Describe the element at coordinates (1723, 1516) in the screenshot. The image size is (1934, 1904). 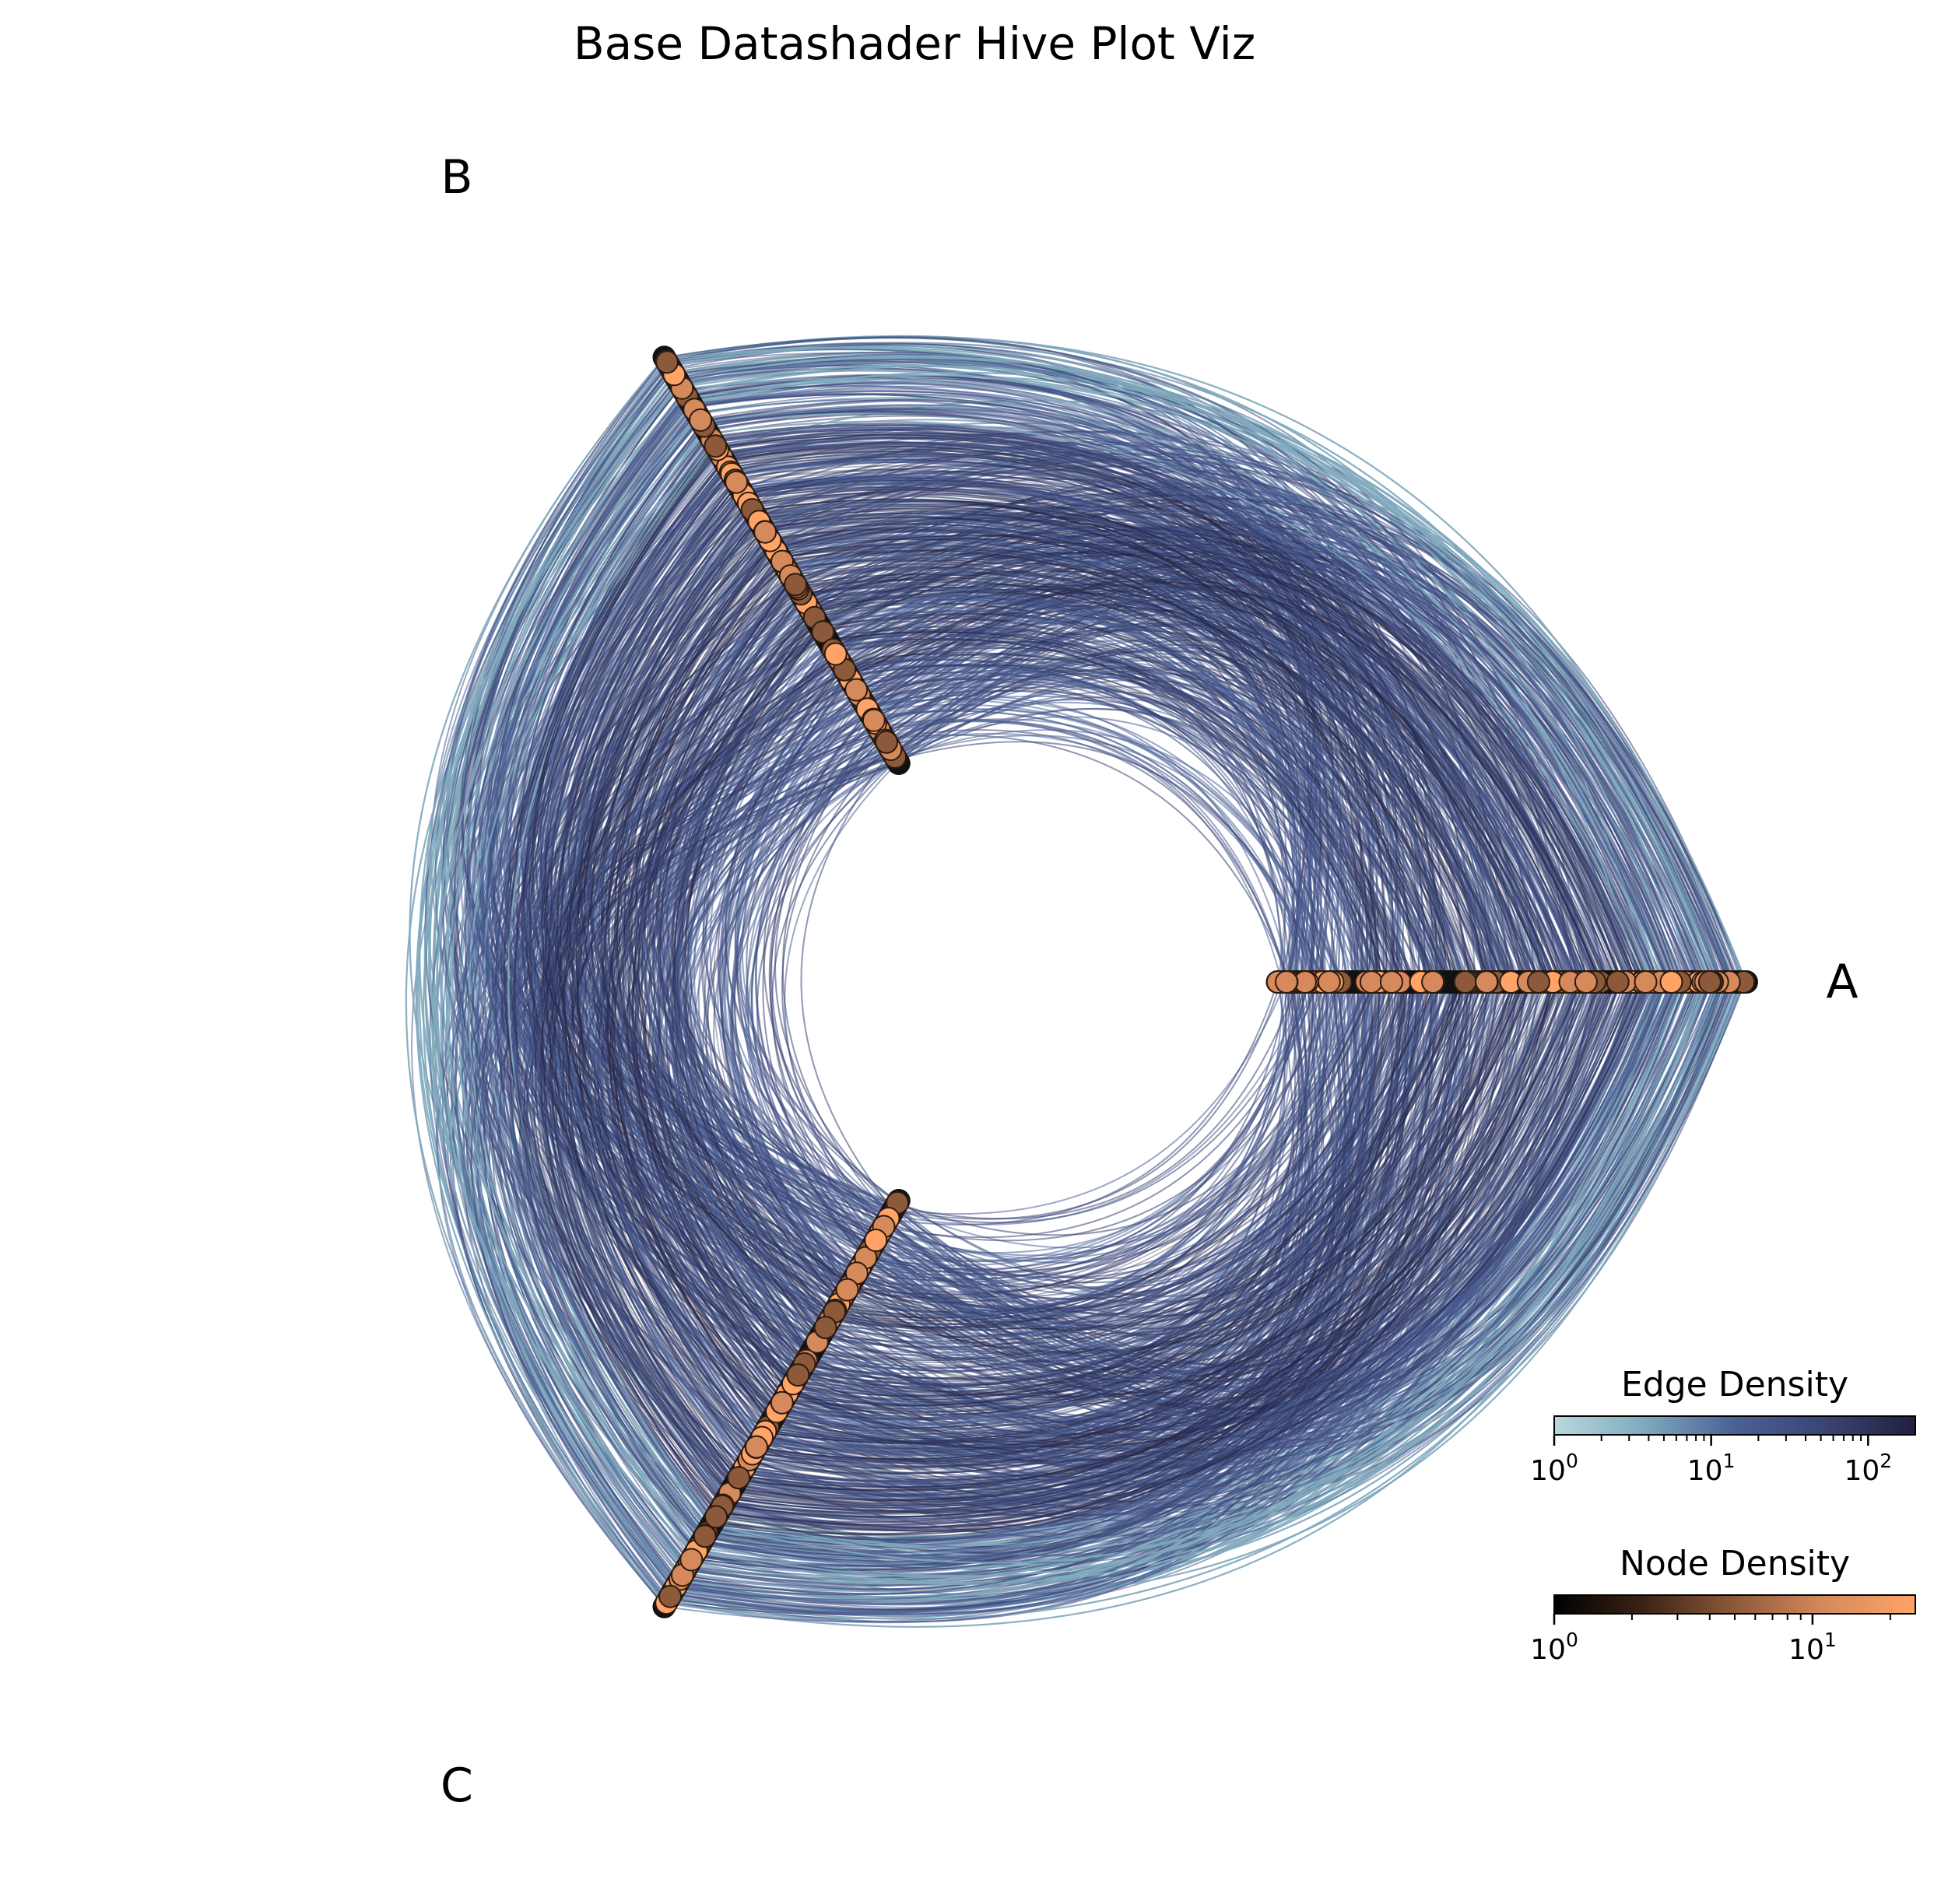
I see `colorbars: Edge Density 100 101 102 Node Density 100 101` at that location.